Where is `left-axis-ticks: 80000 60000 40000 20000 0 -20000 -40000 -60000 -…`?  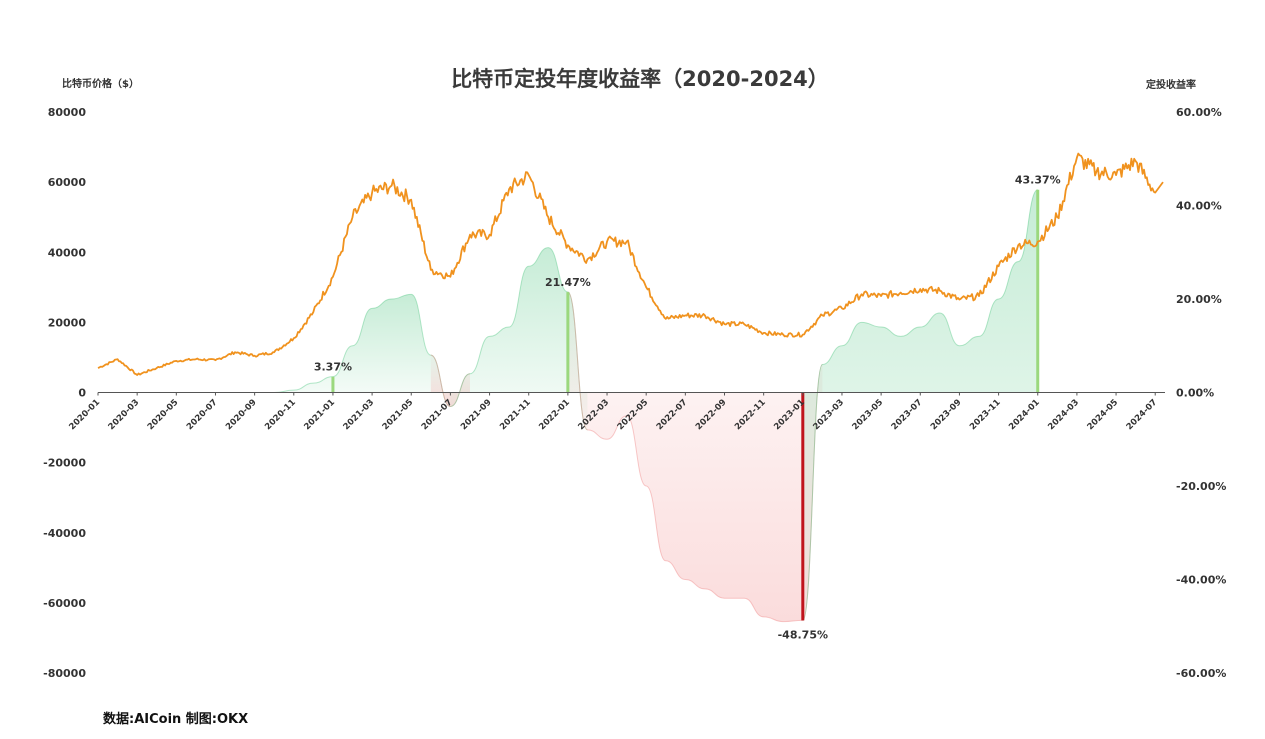
left-axis-ticks: 80000 60000 40000 20000 0 -20000 -40000 -60000 -… is located at coordinates (64, 393).